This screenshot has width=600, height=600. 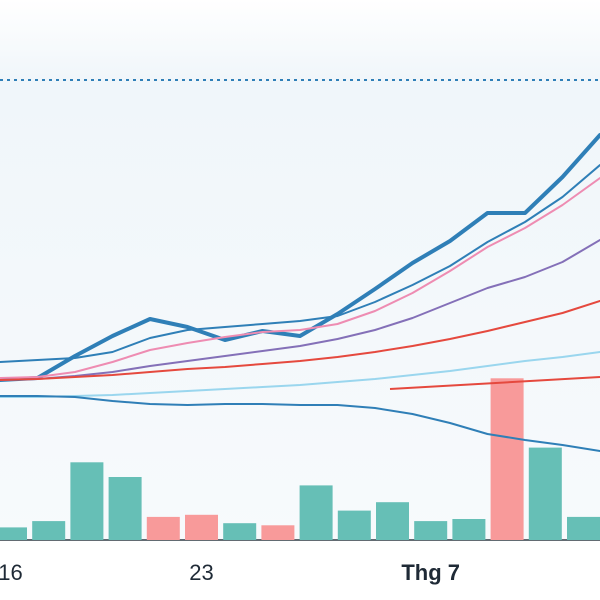 I want to click on x-tick-label: 16, so click(x=11, y=572).